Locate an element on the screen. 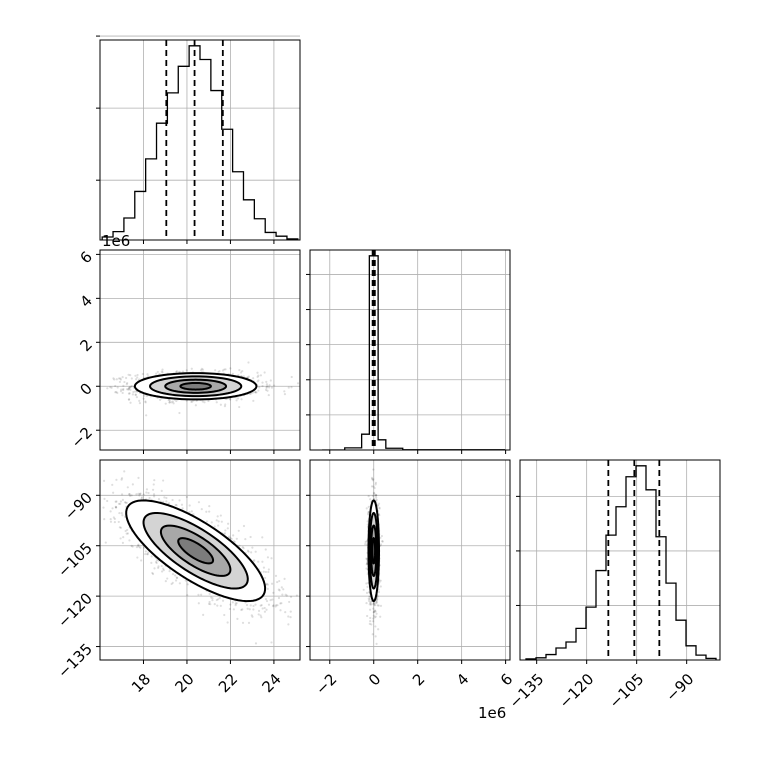 The width and height of the screenshot is (760, 760). ytick-label-p20-2: −105 is located at coordinates (75, 560).